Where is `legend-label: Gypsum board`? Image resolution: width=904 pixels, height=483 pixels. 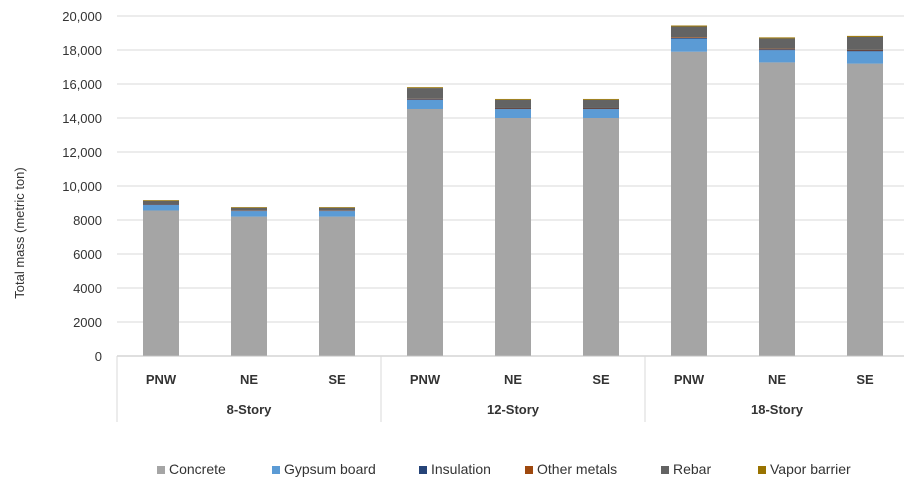 legend-label: Gypsum board is located at coordinates (330, 469).